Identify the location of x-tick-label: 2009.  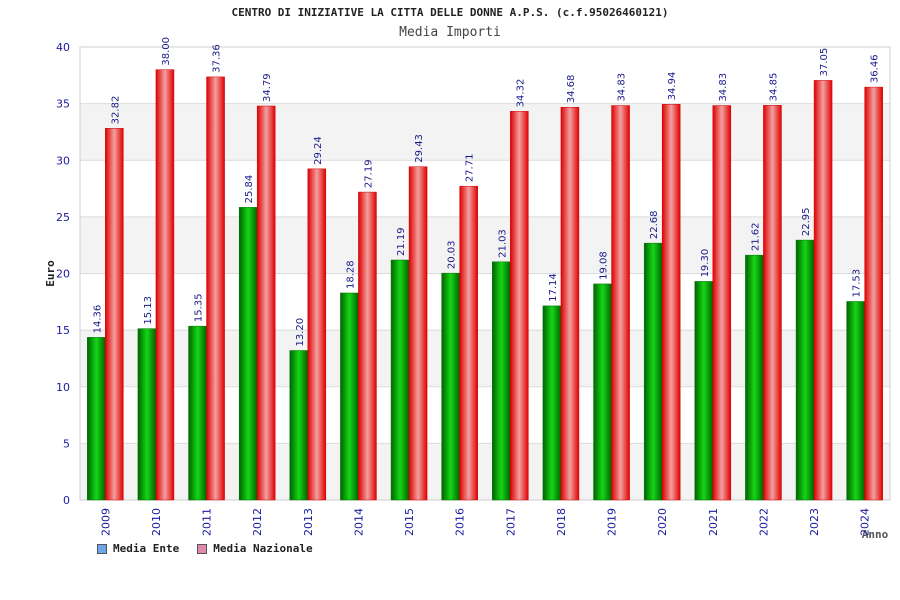
(105, 522).